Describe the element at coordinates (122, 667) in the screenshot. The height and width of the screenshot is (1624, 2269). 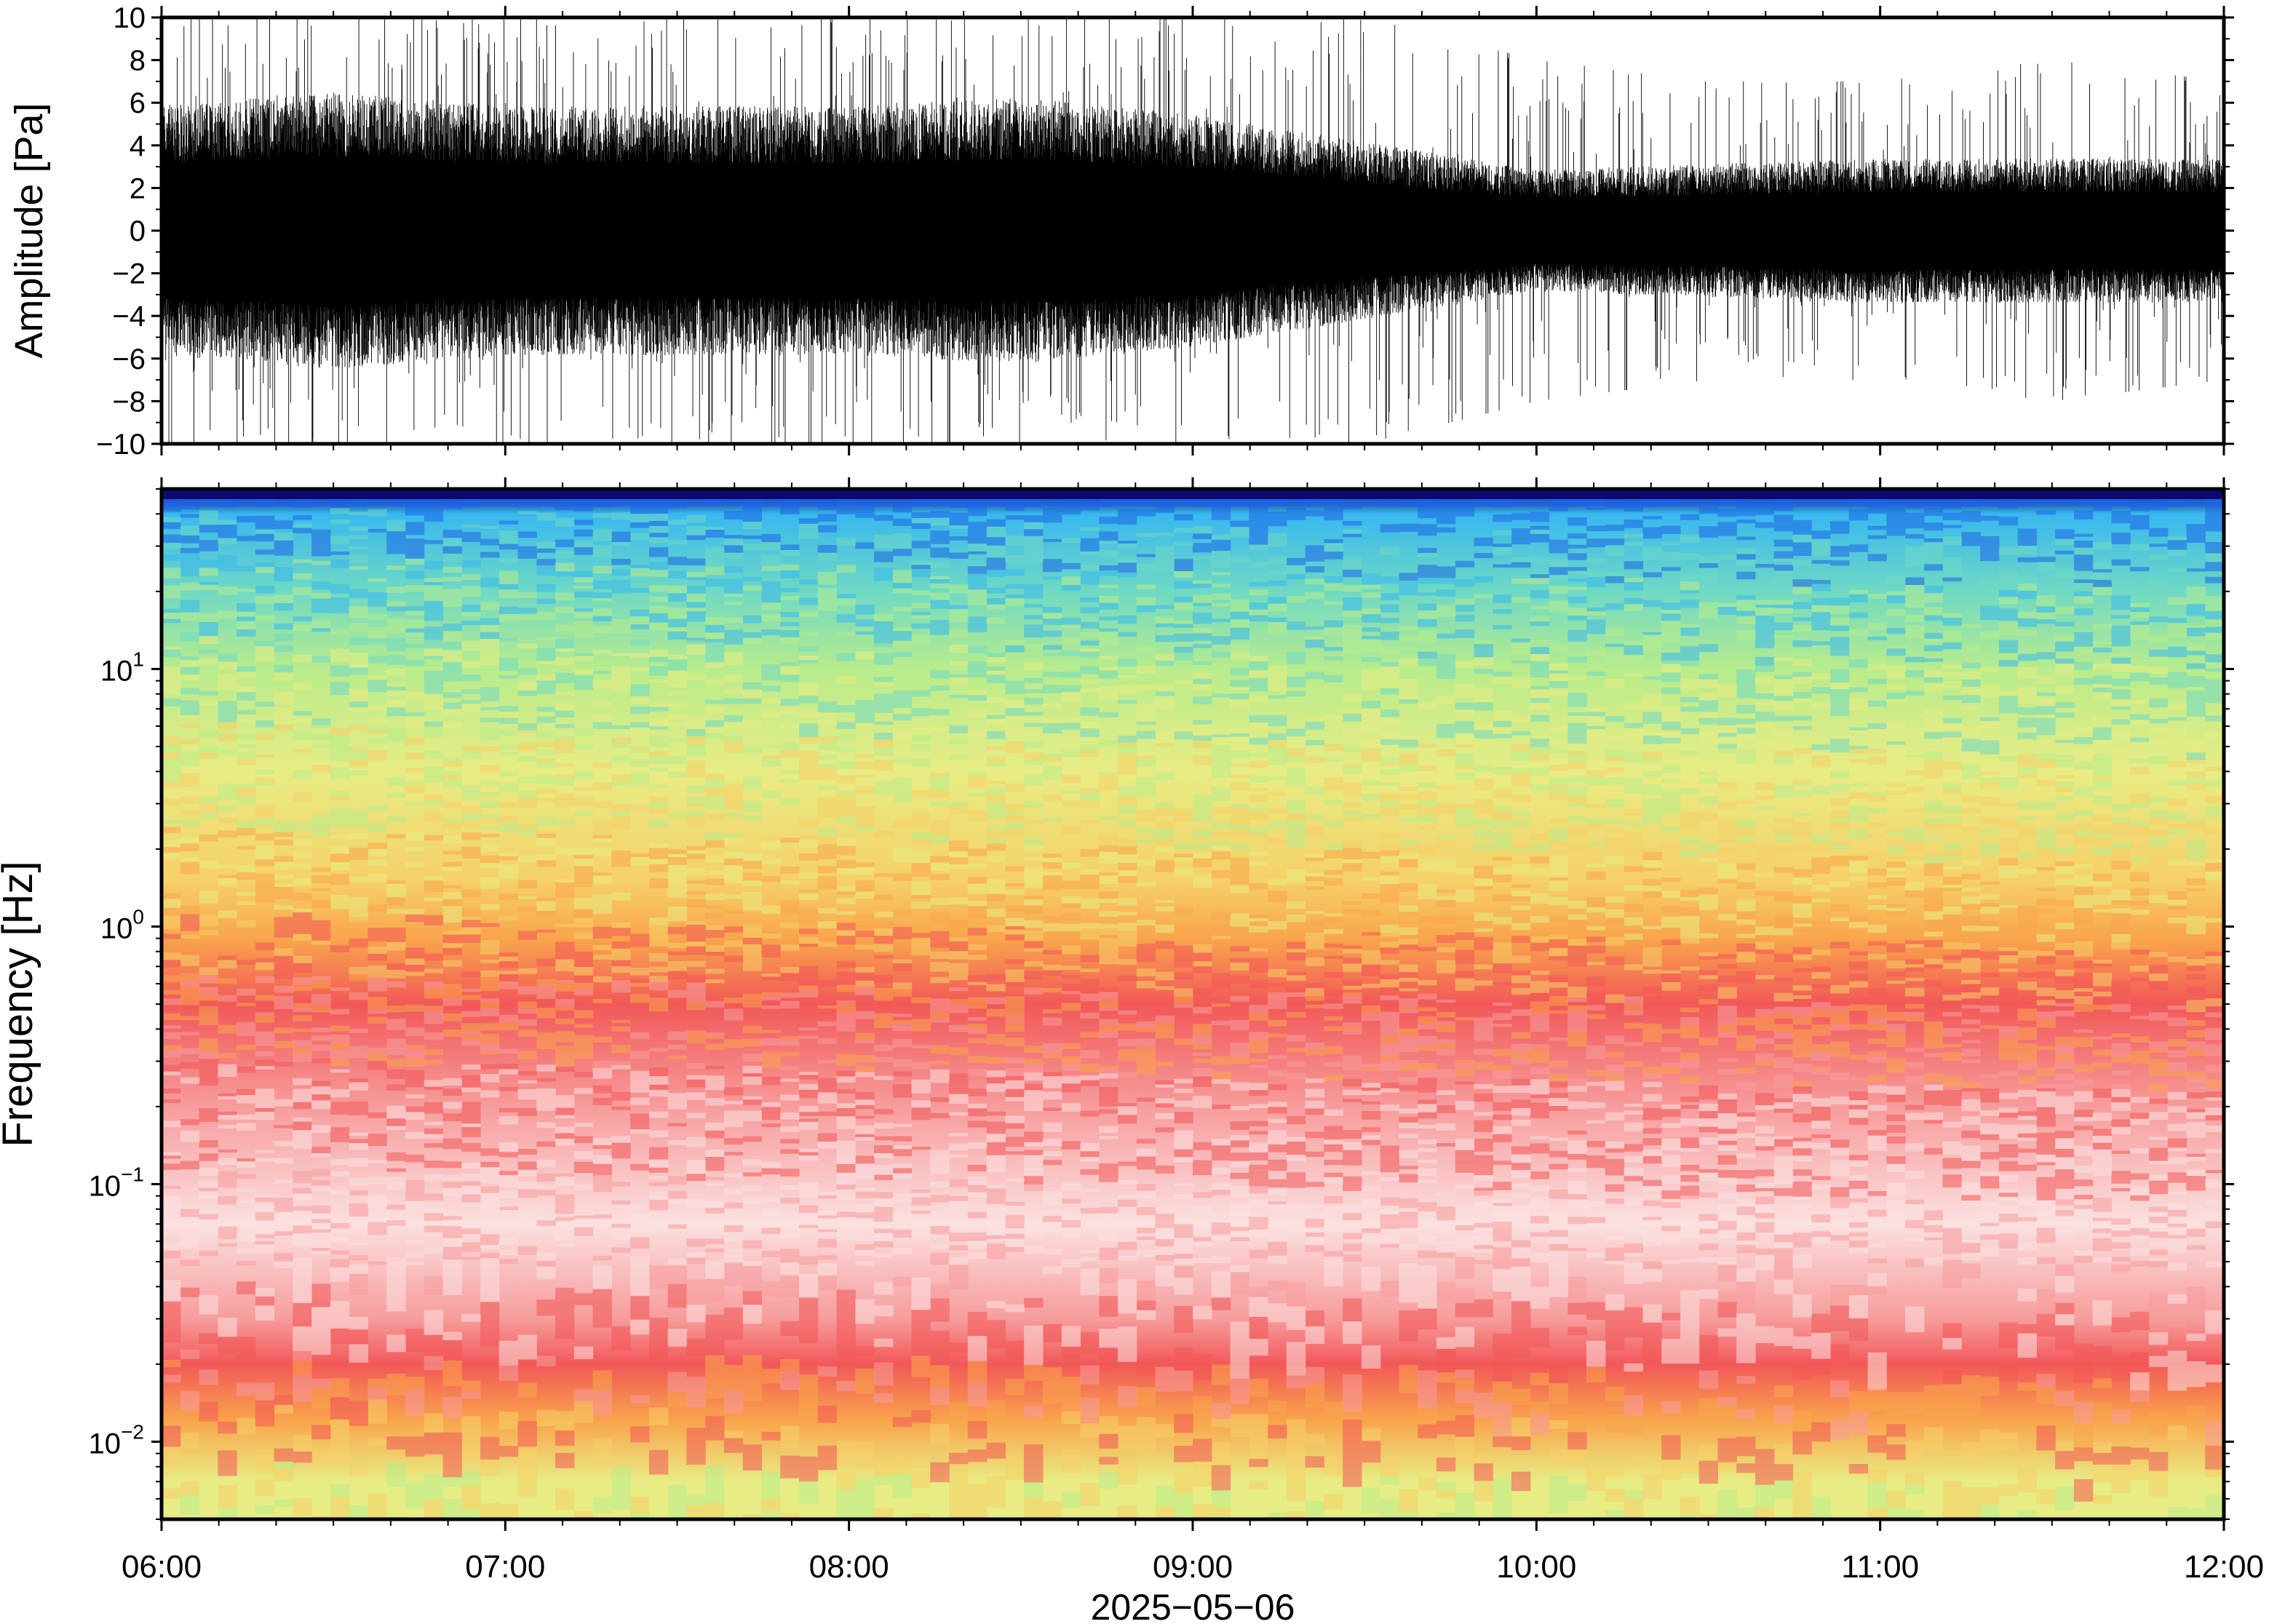
I see `spectrogram-ytick-label: 10¹` at that location.